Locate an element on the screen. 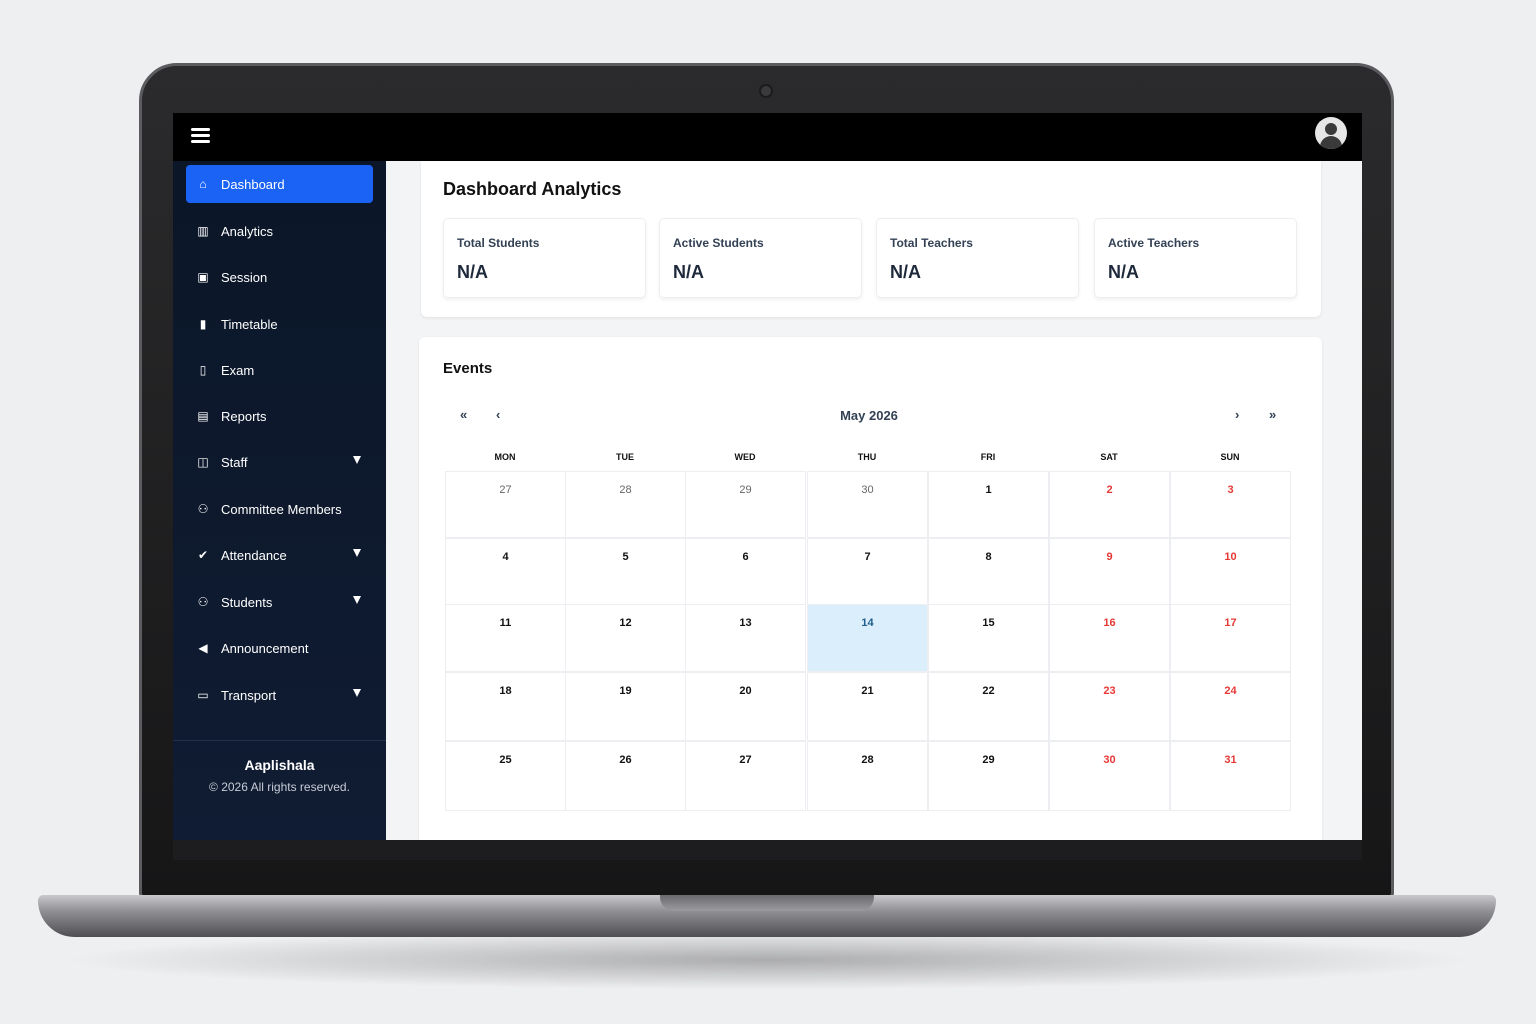 This screenshot has width=1536, height=1024. calendar-day: 2 is located at coordinates (1109, 504).